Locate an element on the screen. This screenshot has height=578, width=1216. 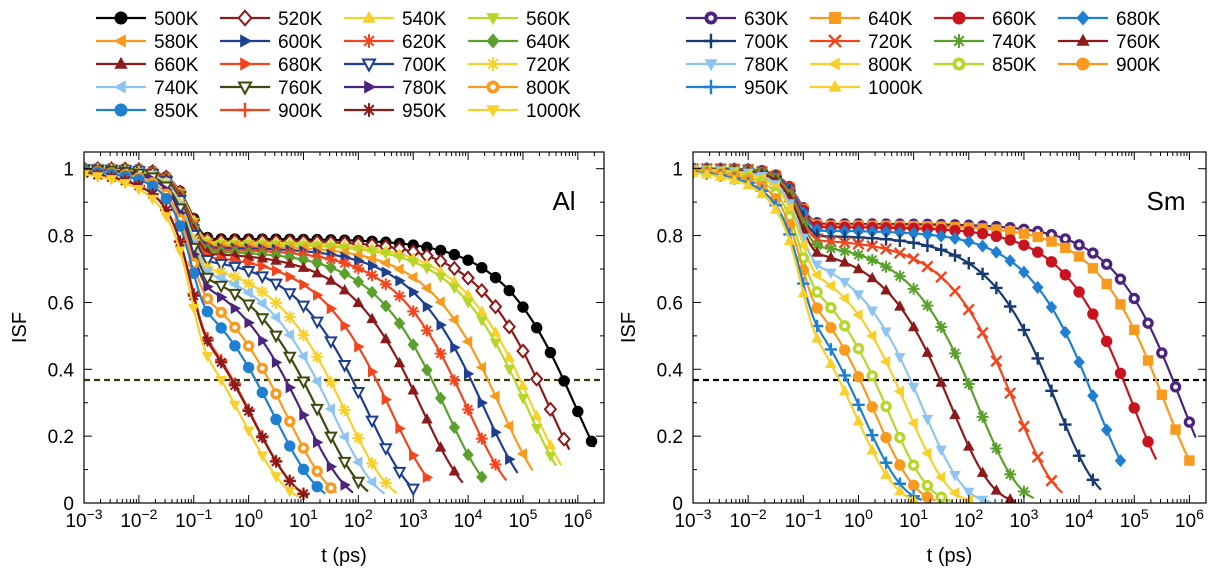
legend-entry-740K: 740K is located at coordinates (985, 42).